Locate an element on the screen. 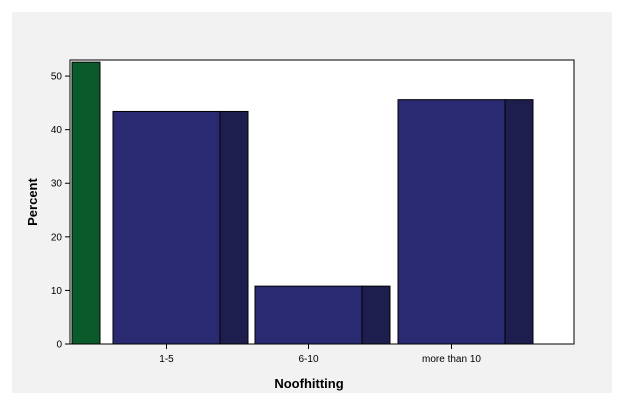  bar-2-shade is located at coordinates (376, 315).